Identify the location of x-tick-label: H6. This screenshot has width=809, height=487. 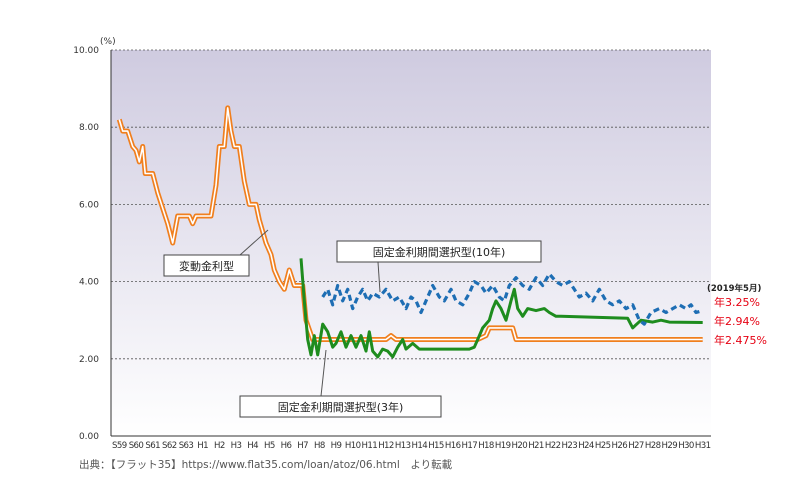
(286, 446).